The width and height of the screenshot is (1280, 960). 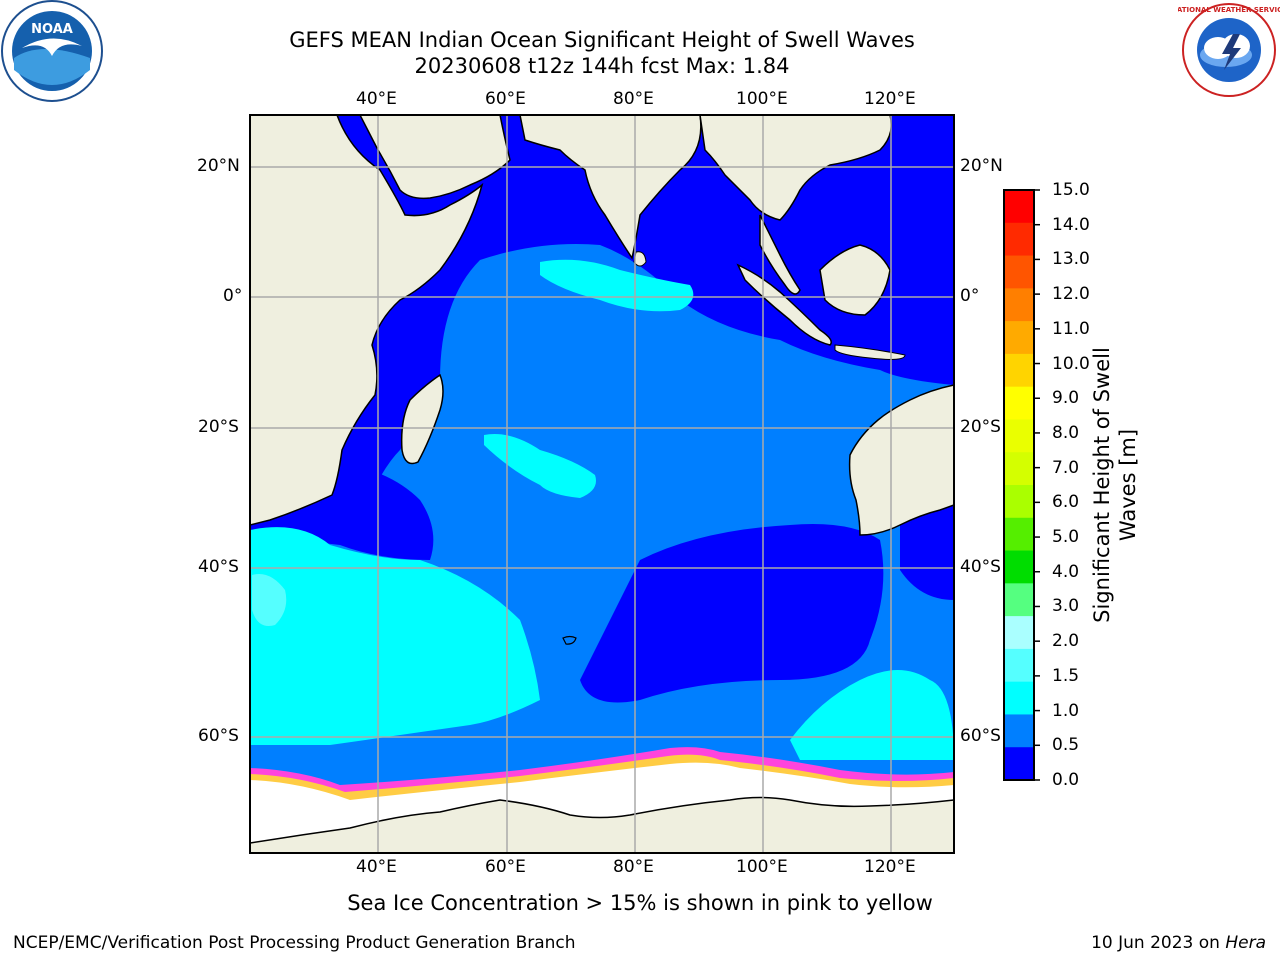 What do you see at coordinates (1066, 675) in the screenshot?
I see `colorbar-tick-label: 1.5` at bounding box center [1066, 675].